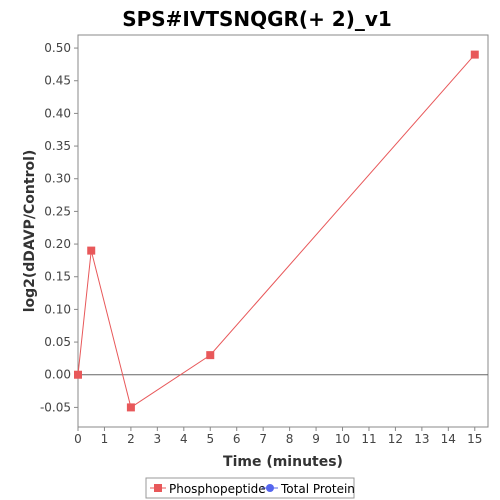 This screenshot has height=500, width=500. I want to click on y-tick-label: 0.50, so click(57, 48).